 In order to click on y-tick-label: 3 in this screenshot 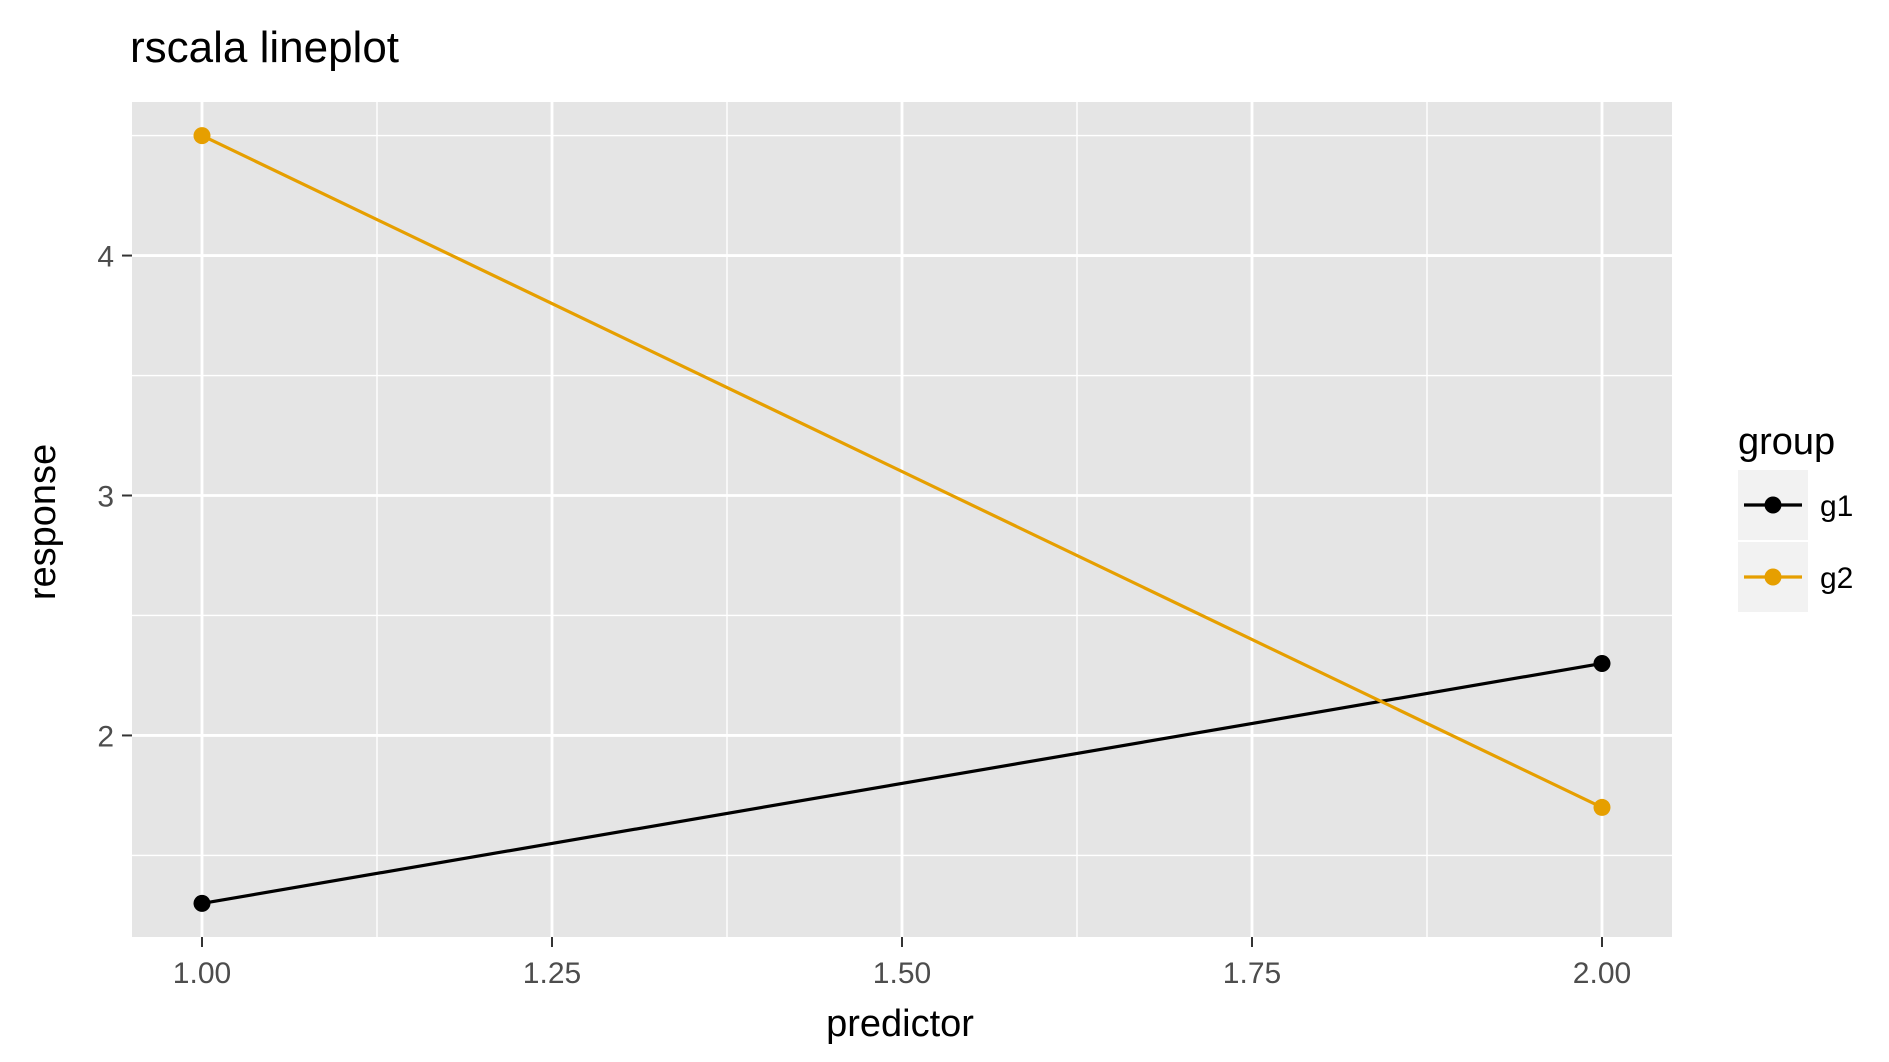, I will do `click(105, 497)`.